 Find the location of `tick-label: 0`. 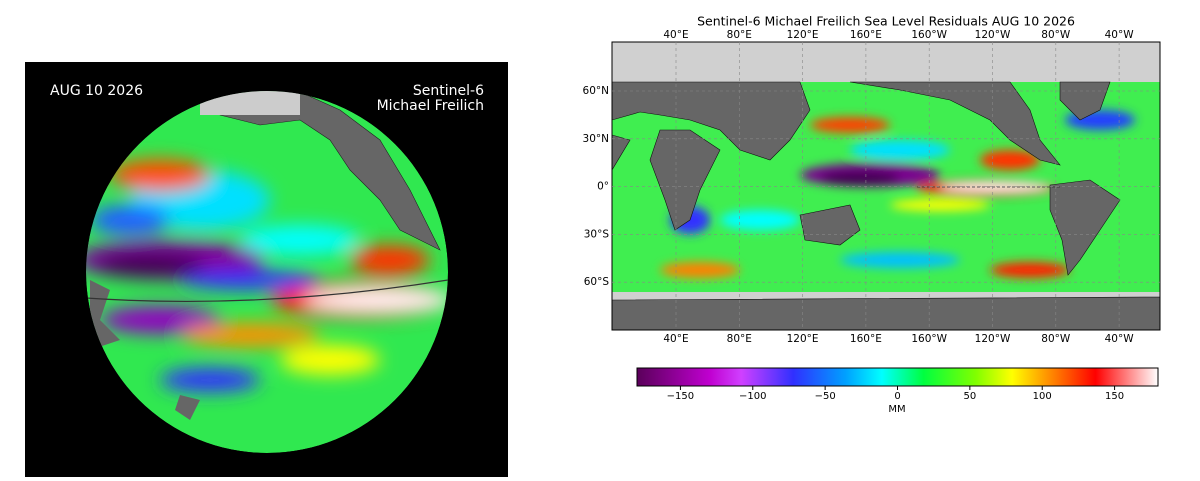

tick-label: 0 is located at coordinates (897, 396).